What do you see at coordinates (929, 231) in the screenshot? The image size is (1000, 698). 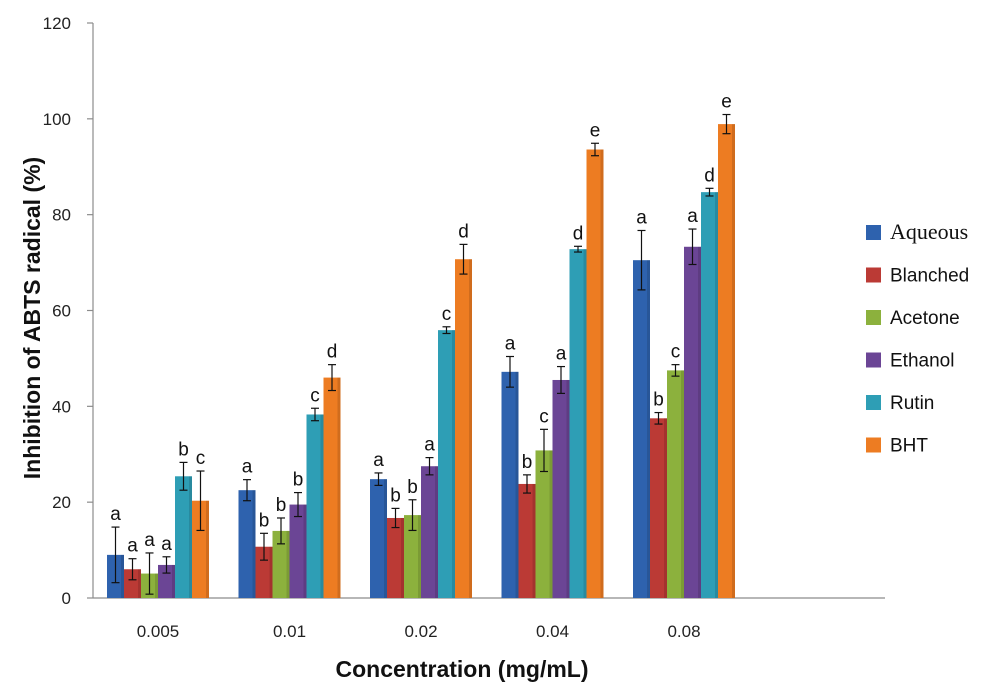 I see `legend-label: Aqueous` at bounding box center [929, 231].